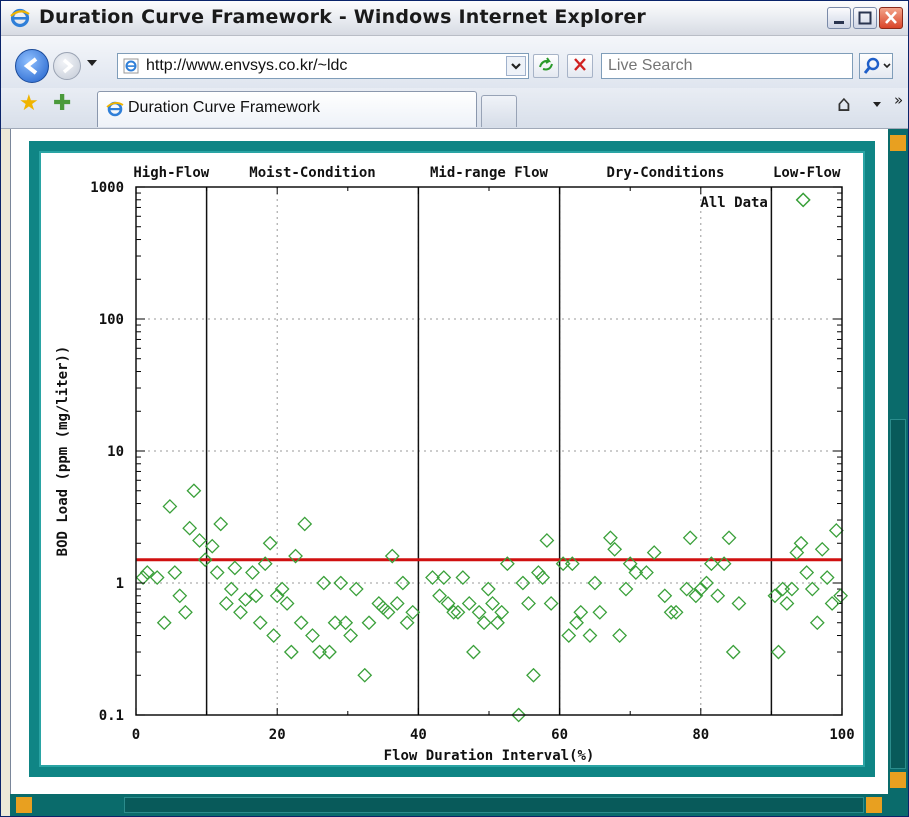  I want to click on y-tick-label: 10, so click(115, 452).